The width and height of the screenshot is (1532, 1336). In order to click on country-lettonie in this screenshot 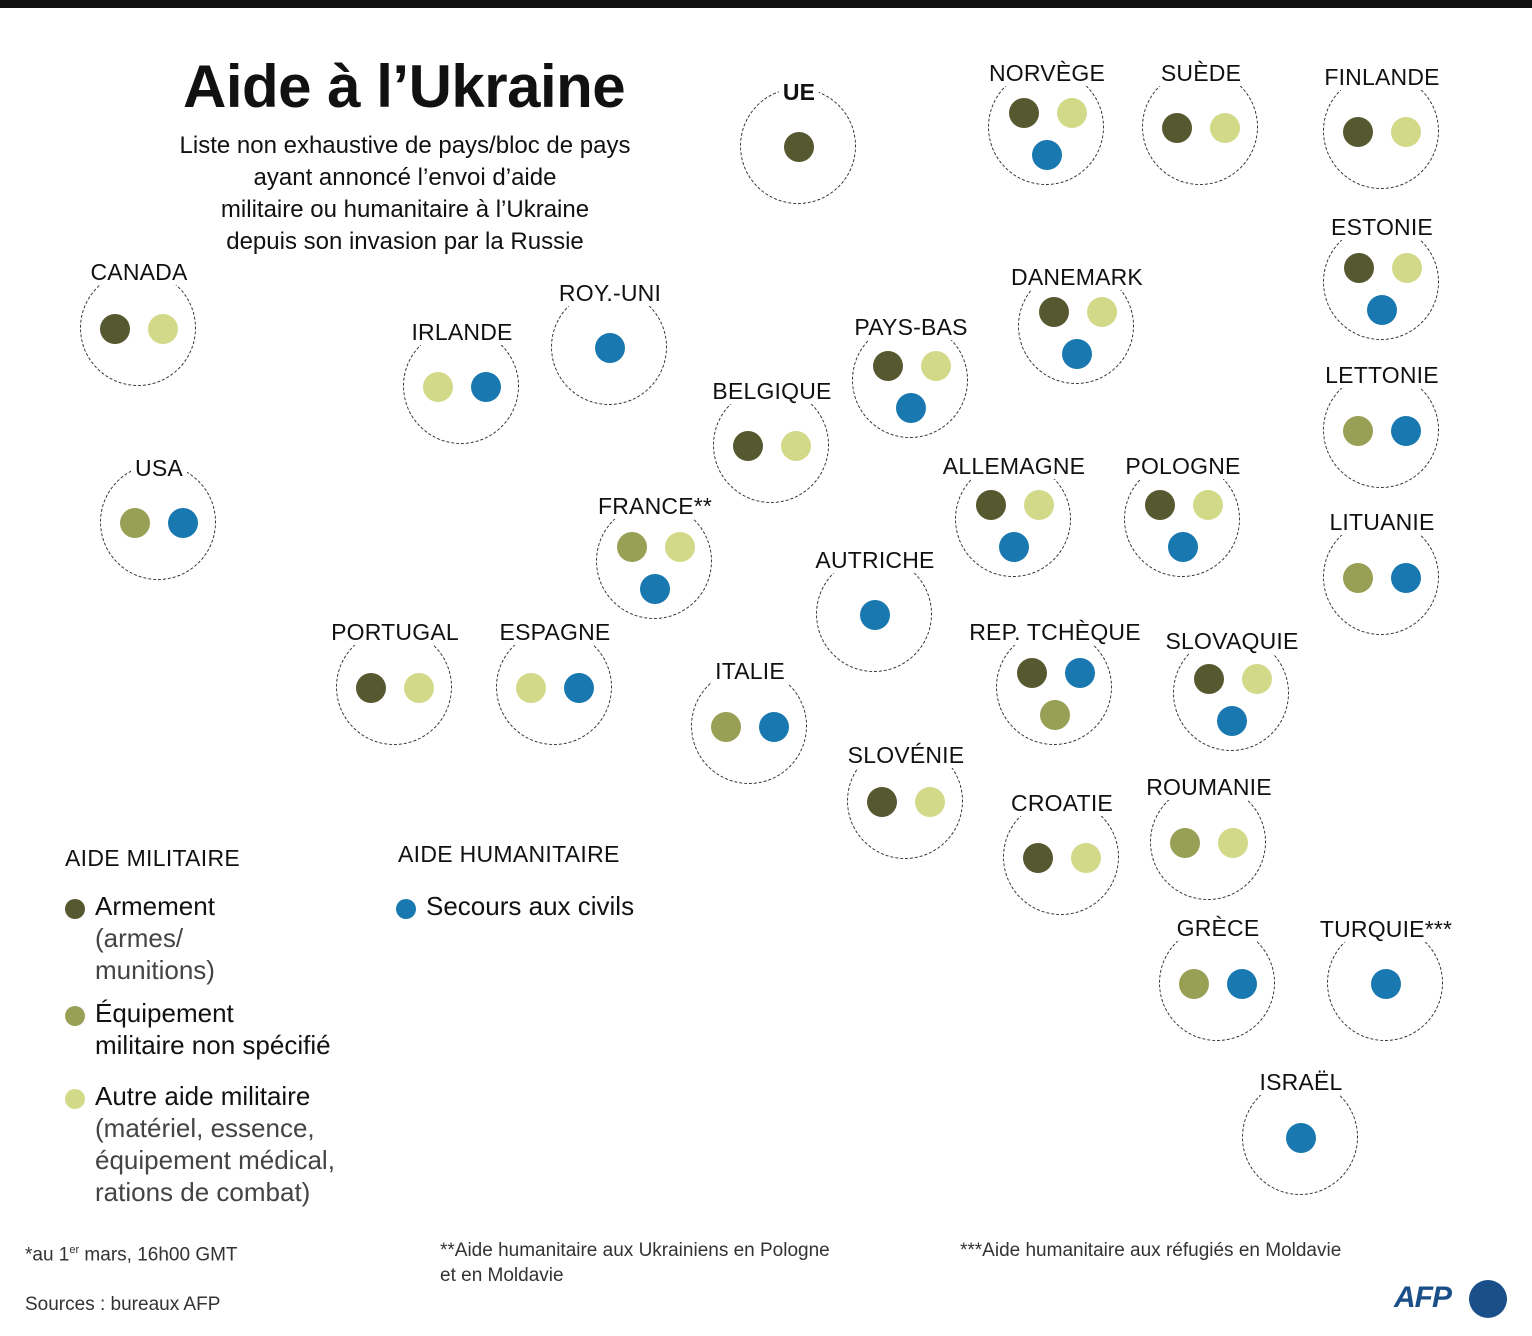, I will do `click(1381, 430)`.